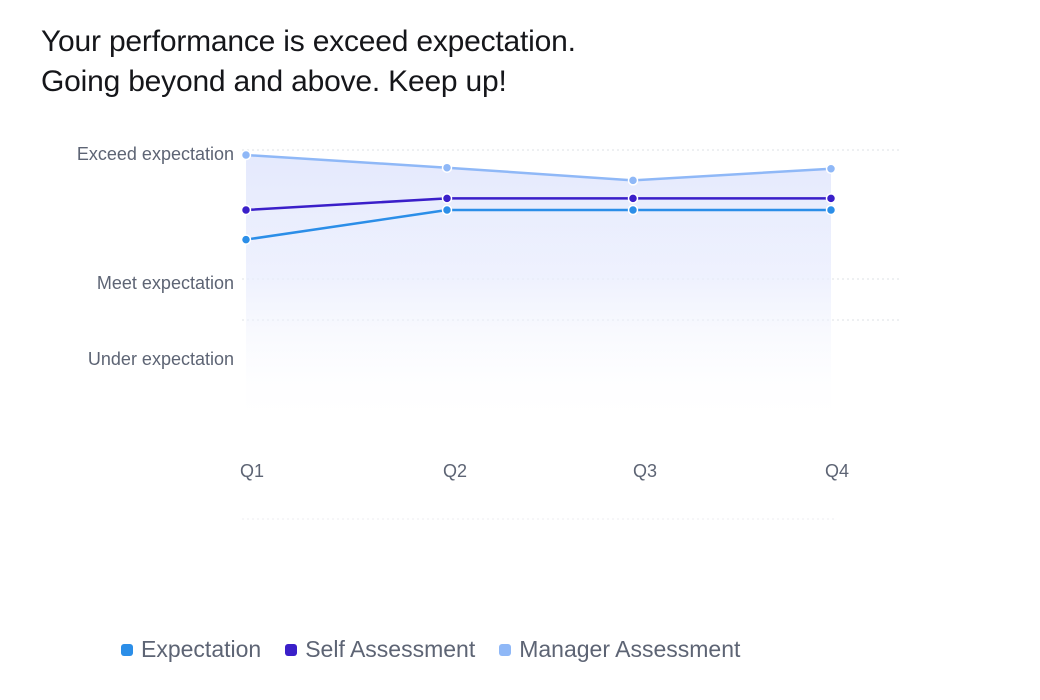  I want to click on series-self-assessment, so click(538, 204).